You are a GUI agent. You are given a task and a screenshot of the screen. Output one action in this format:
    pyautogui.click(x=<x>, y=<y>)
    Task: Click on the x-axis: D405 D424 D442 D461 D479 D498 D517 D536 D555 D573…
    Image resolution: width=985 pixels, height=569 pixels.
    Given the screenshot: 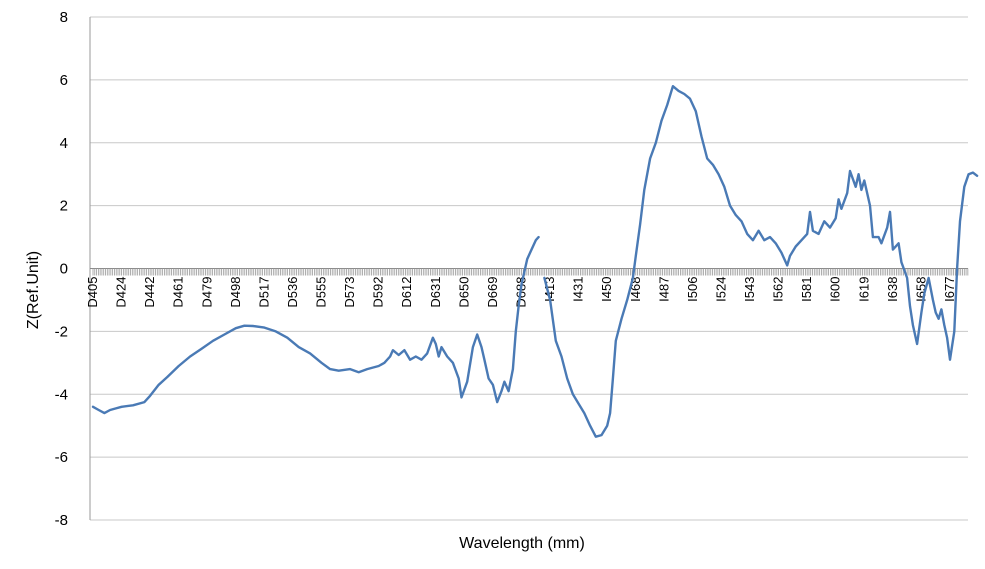 What is the action you would take?
    pyautogui.click(x=527, y=288)
    